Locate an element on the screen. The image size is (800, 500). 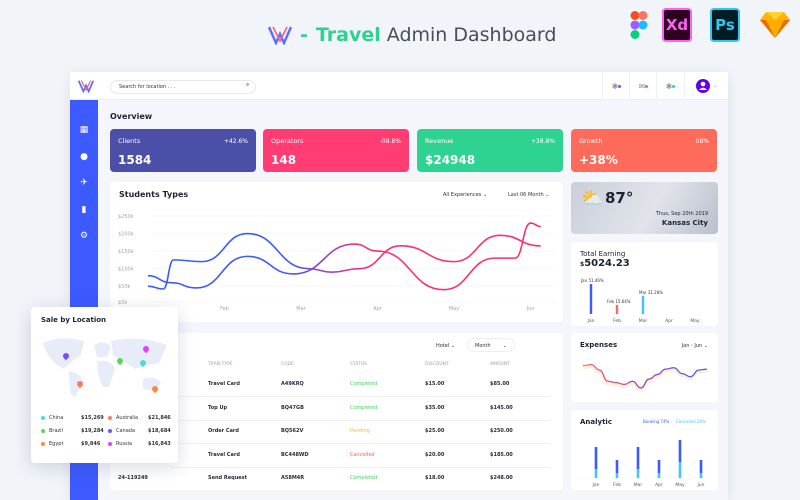
logo-icon is located at coordinates (280, 35).